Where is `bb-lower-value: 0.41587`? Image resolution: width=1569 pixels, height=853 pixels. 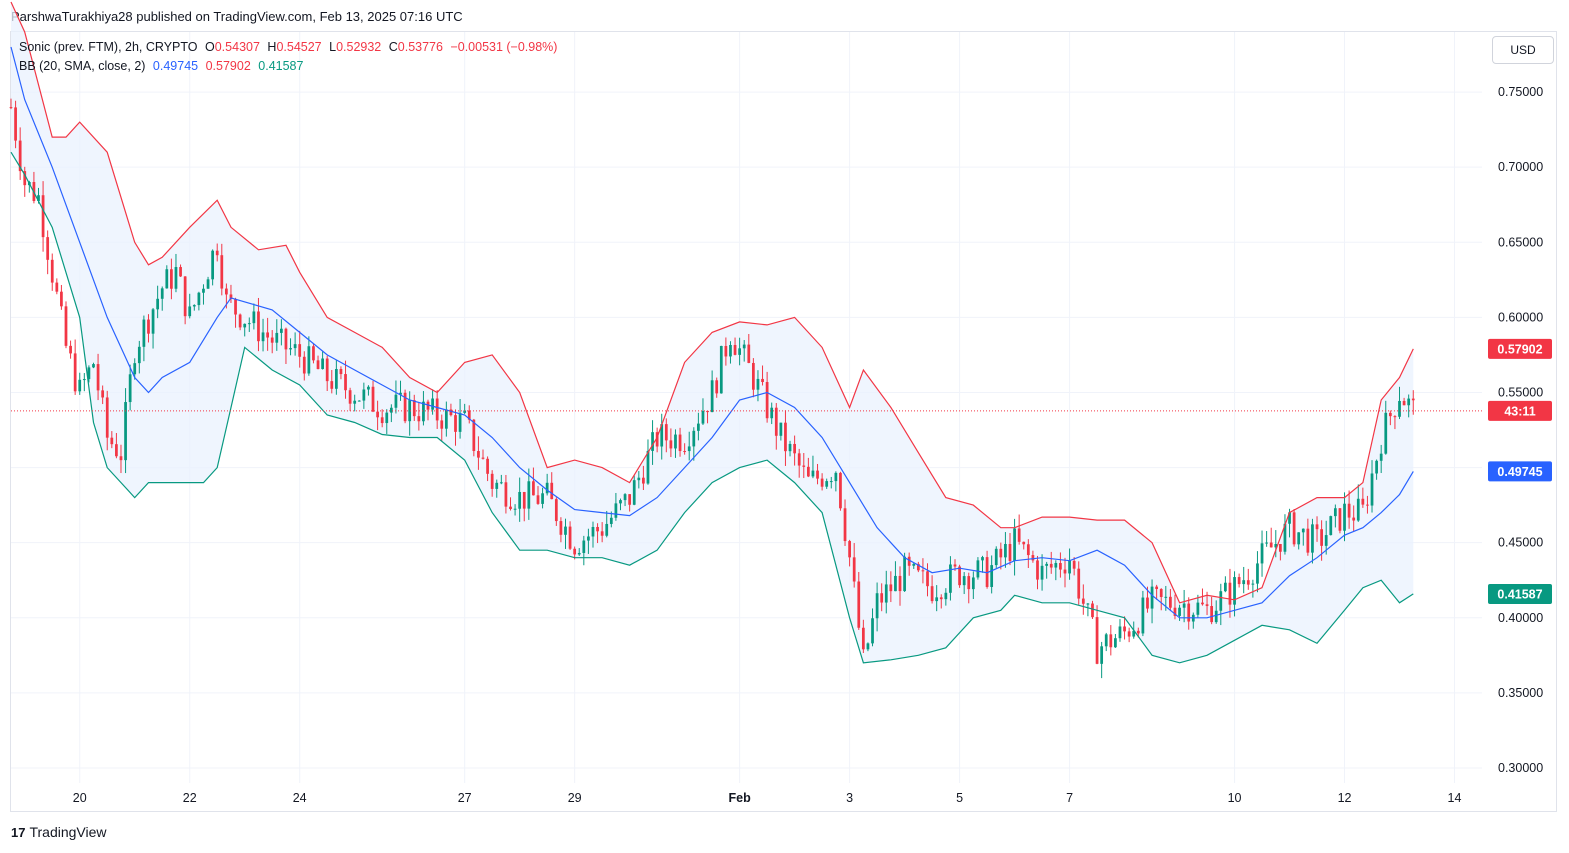 bb-lower-value: 0.41587 is located at coordinates (281, 66).